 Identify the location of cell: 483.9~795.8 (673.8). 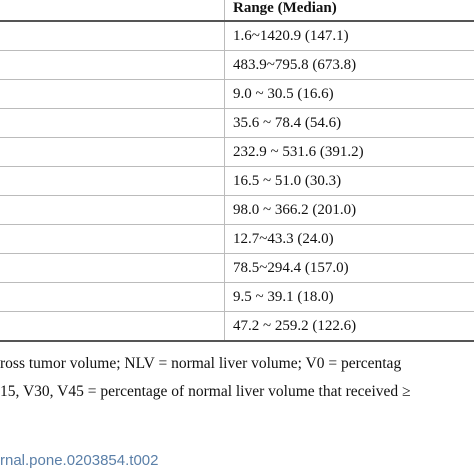
(349, 65).